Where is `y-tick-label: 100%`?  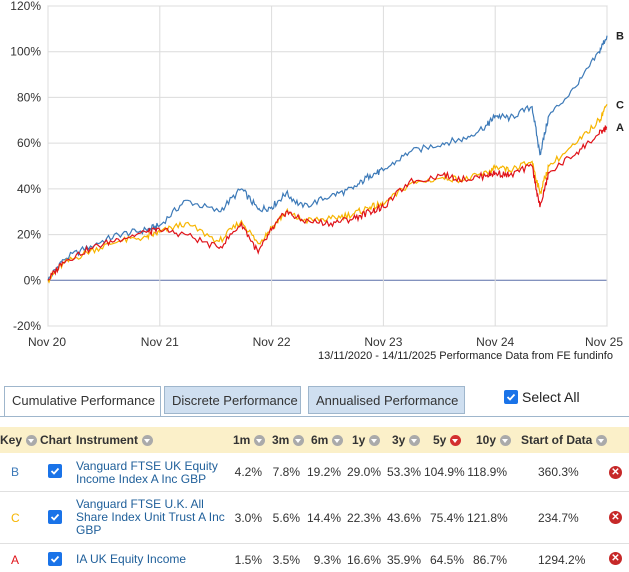 y-tick-label: 100% is located at coordinates (25, 52).